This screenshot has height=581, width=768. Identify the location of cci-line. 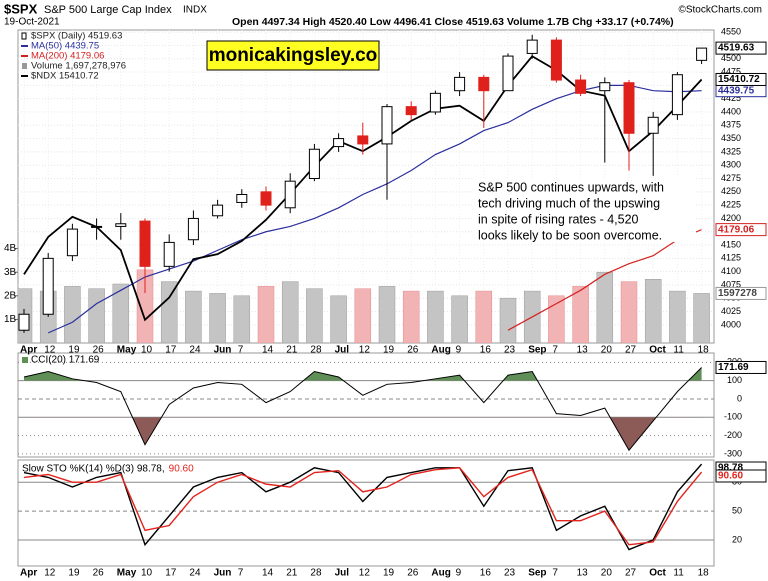
(362, 409).